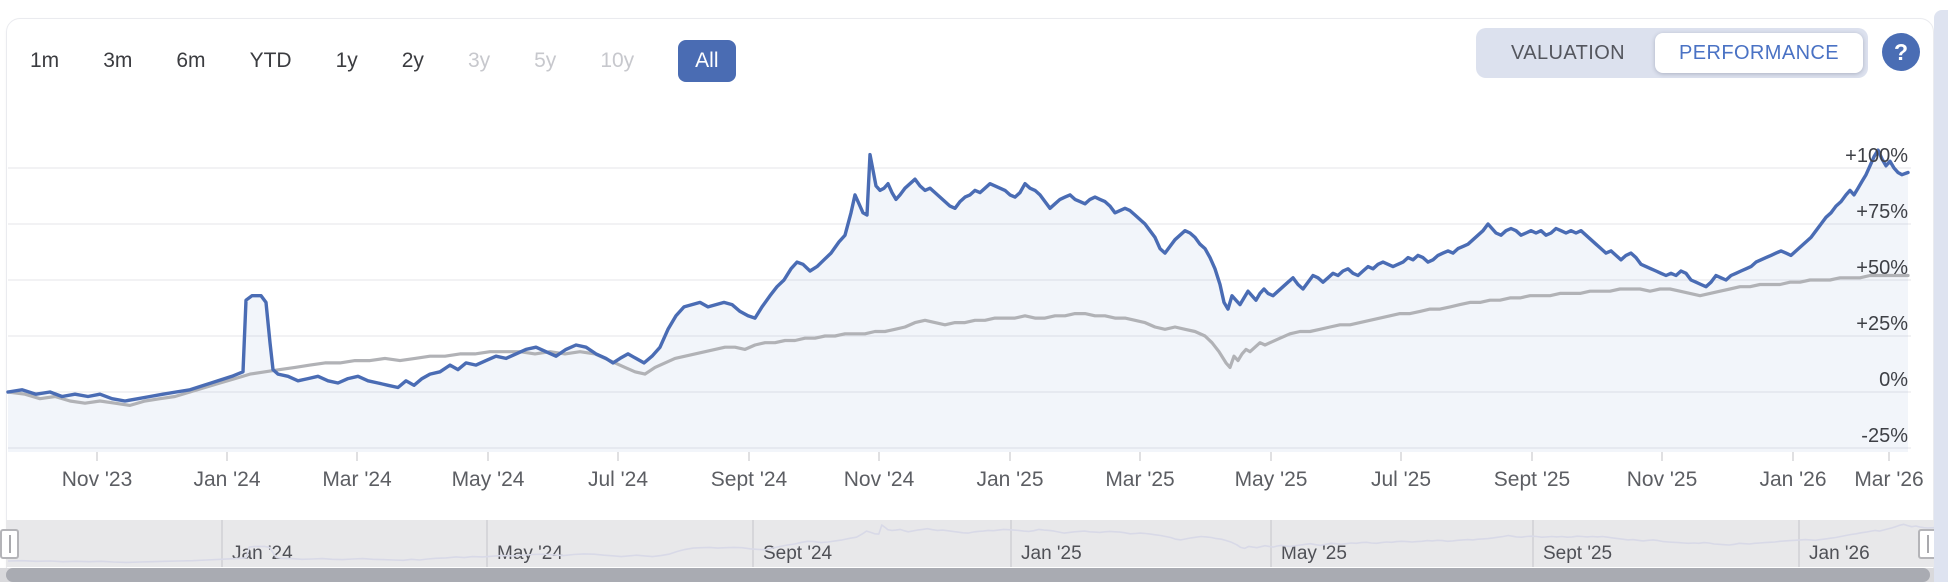 The image size is (1948, 582). What do you see at coordinates (357, 479) in the screenshot?
I see `svg-text: Mar '24` at bounding box center [357, 479].